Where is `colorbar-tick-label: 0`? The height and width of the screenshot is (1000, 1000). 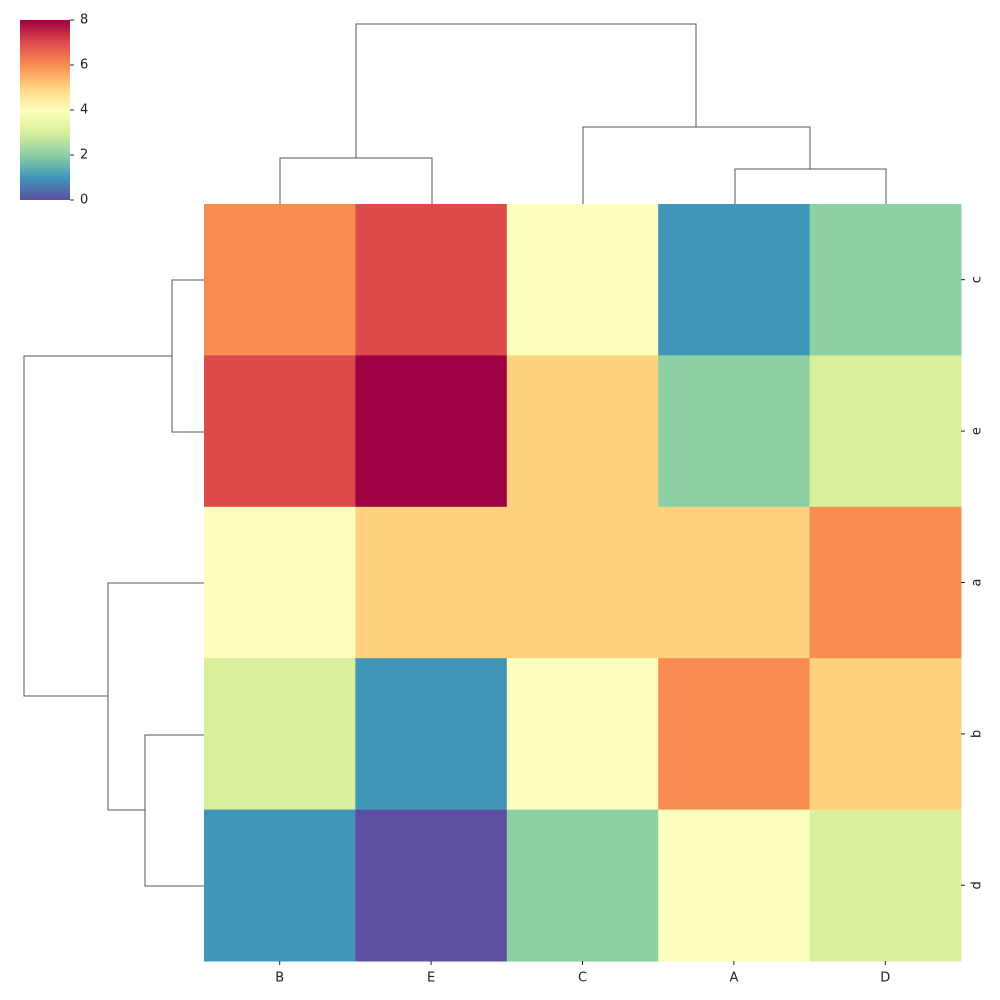
colorbar-tick-label: 0 is located at coordinates (84, 200).